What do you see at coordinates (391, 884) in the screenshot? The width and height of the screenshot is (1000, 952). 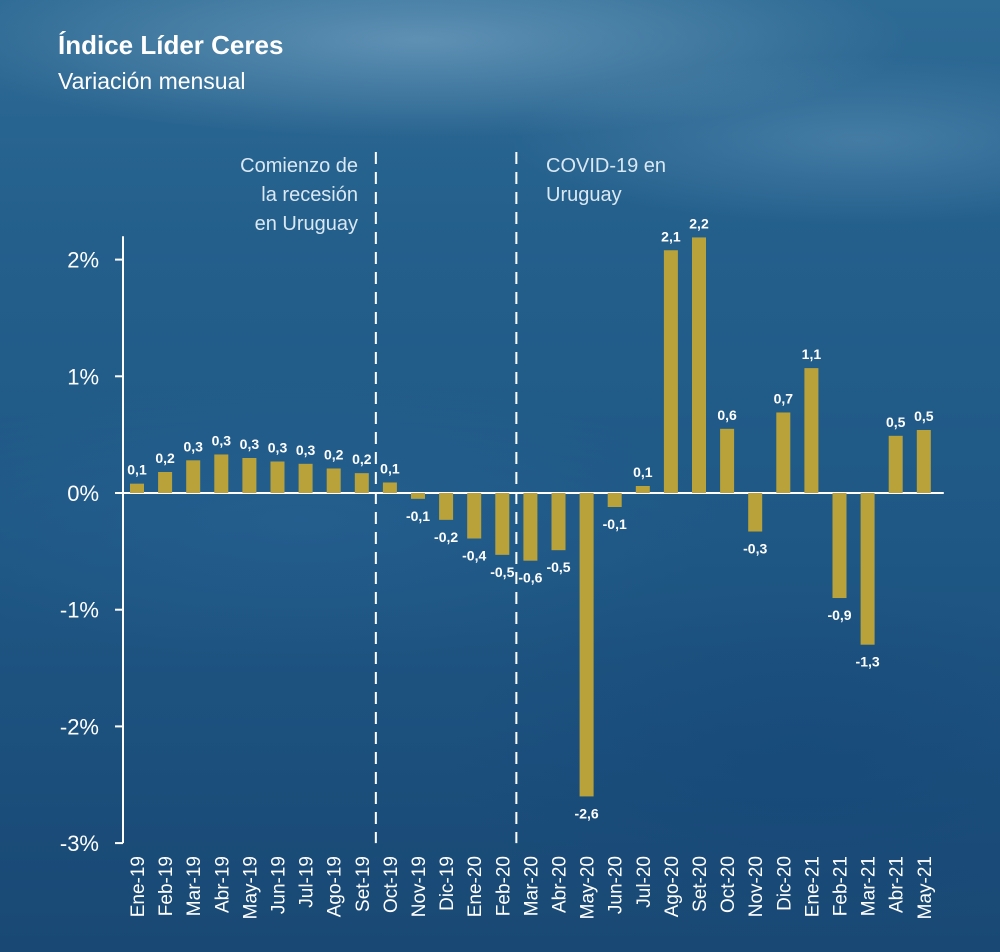 I see `x-tick-label: Oct-19` at bounding box center [391, 884].